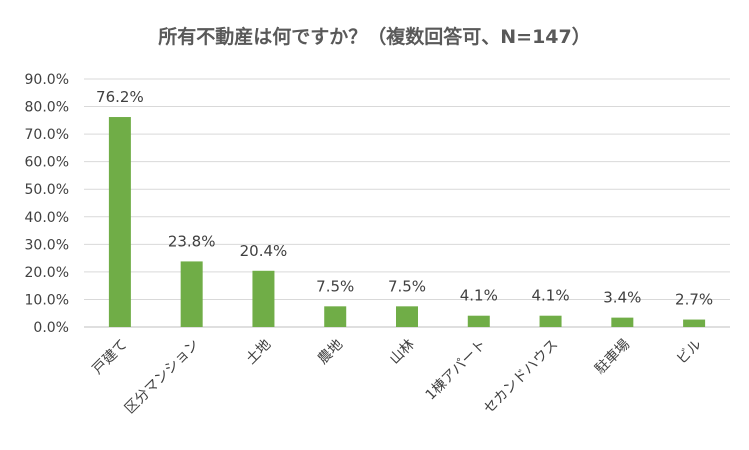 This screenshot has height=450, width=749. I want to click on category-label: セカンドハウス, so click(521, 377).